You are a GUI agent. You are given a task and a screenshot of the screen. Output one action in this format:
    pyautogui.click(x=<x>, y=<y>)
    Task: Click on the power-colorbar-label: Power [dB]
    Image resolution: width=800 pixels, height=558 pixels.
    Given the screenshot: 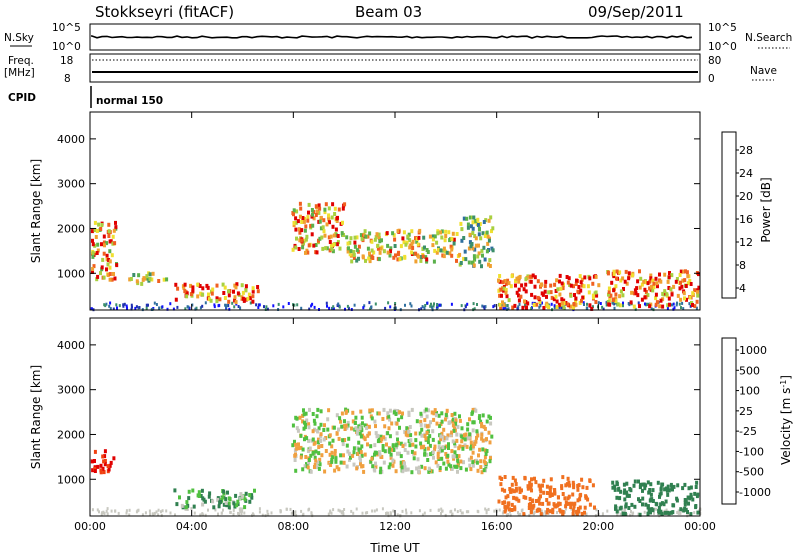 What is the action you would take?
    pyautogui.click(x=766, y=209)
    